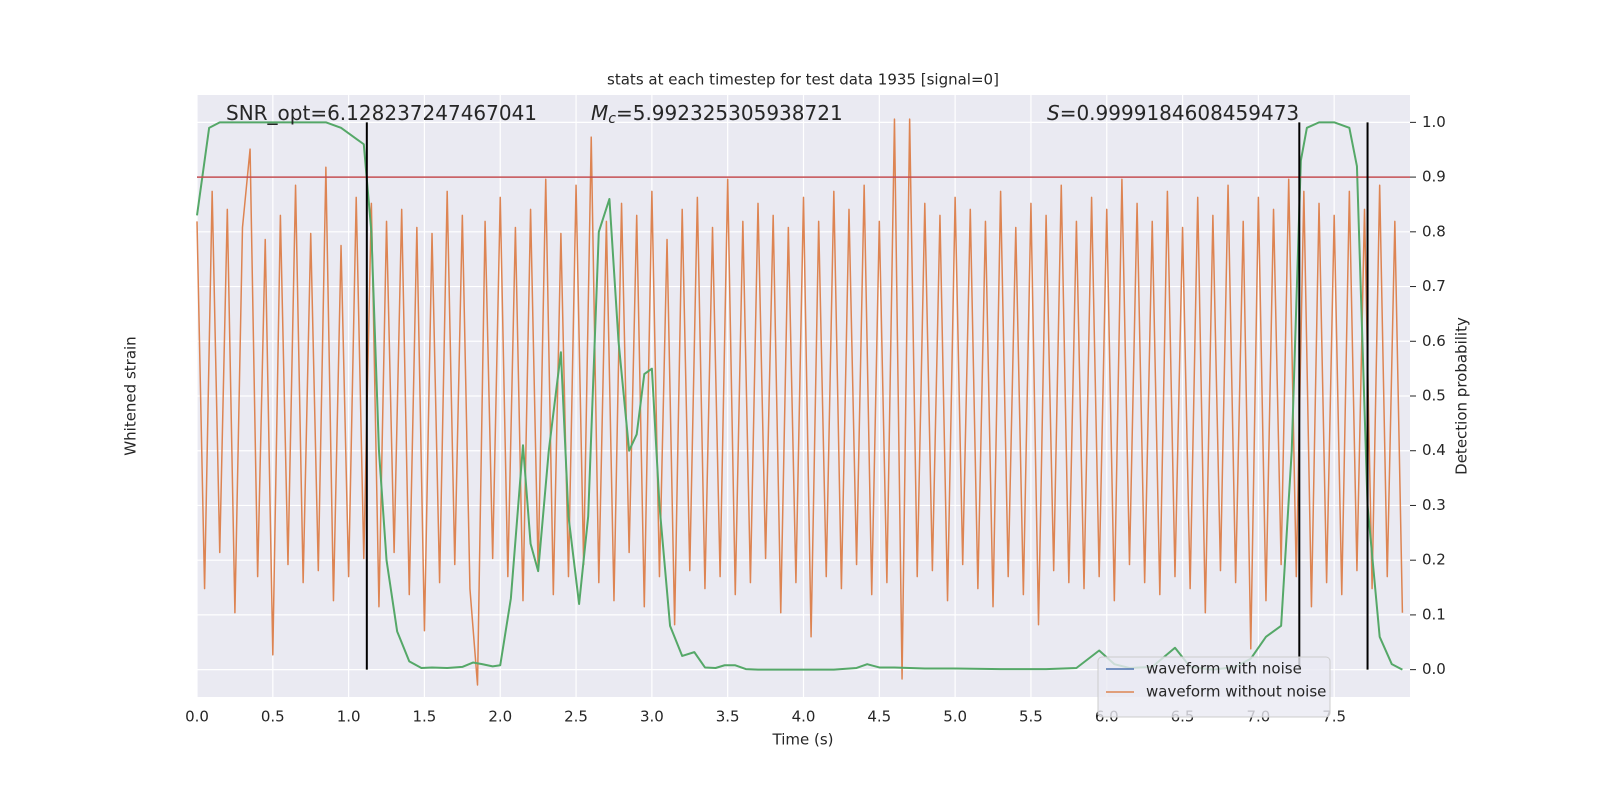 Image resolution: width=1600 pixels, height=804 pixels. Describe the element at coordinates (729, 113) in the screenshot. I see `annotation-text: =5.992325305938721` at that location.